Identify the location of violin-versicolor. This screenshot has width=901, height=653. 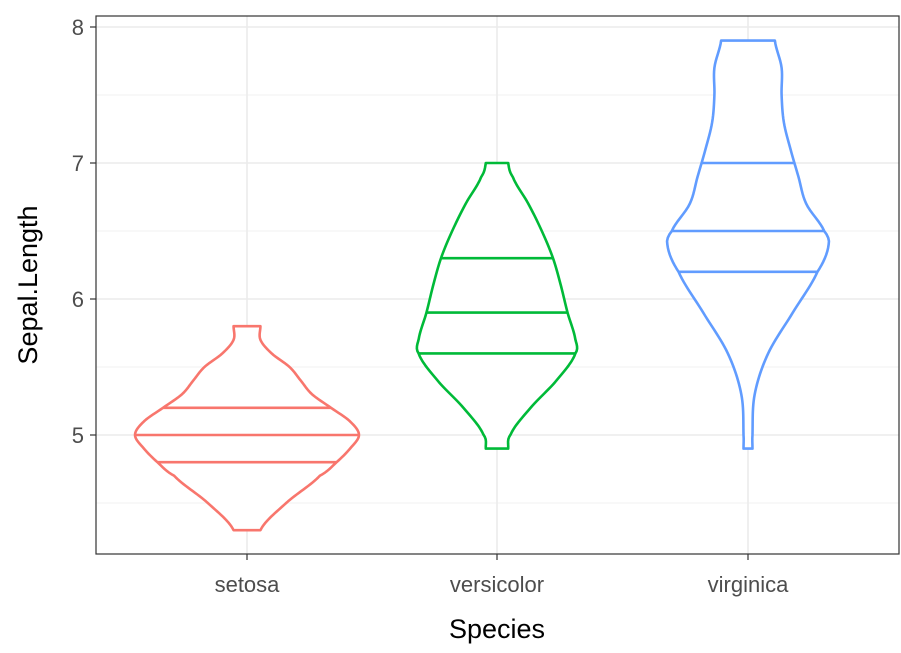
(497, 305).